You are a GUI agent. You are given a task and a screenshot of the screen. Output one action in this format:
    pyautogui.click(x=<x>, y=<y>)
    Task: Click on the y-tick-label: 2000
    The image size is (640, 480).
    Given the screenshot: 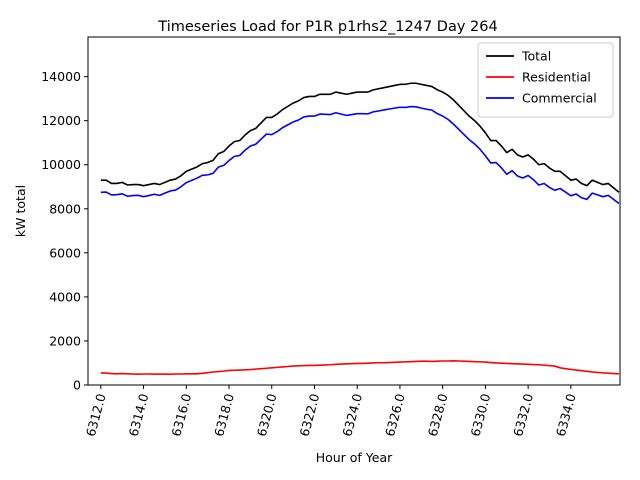 What is the action you would take?
    pyautogui.click(x=65, y=340)
    